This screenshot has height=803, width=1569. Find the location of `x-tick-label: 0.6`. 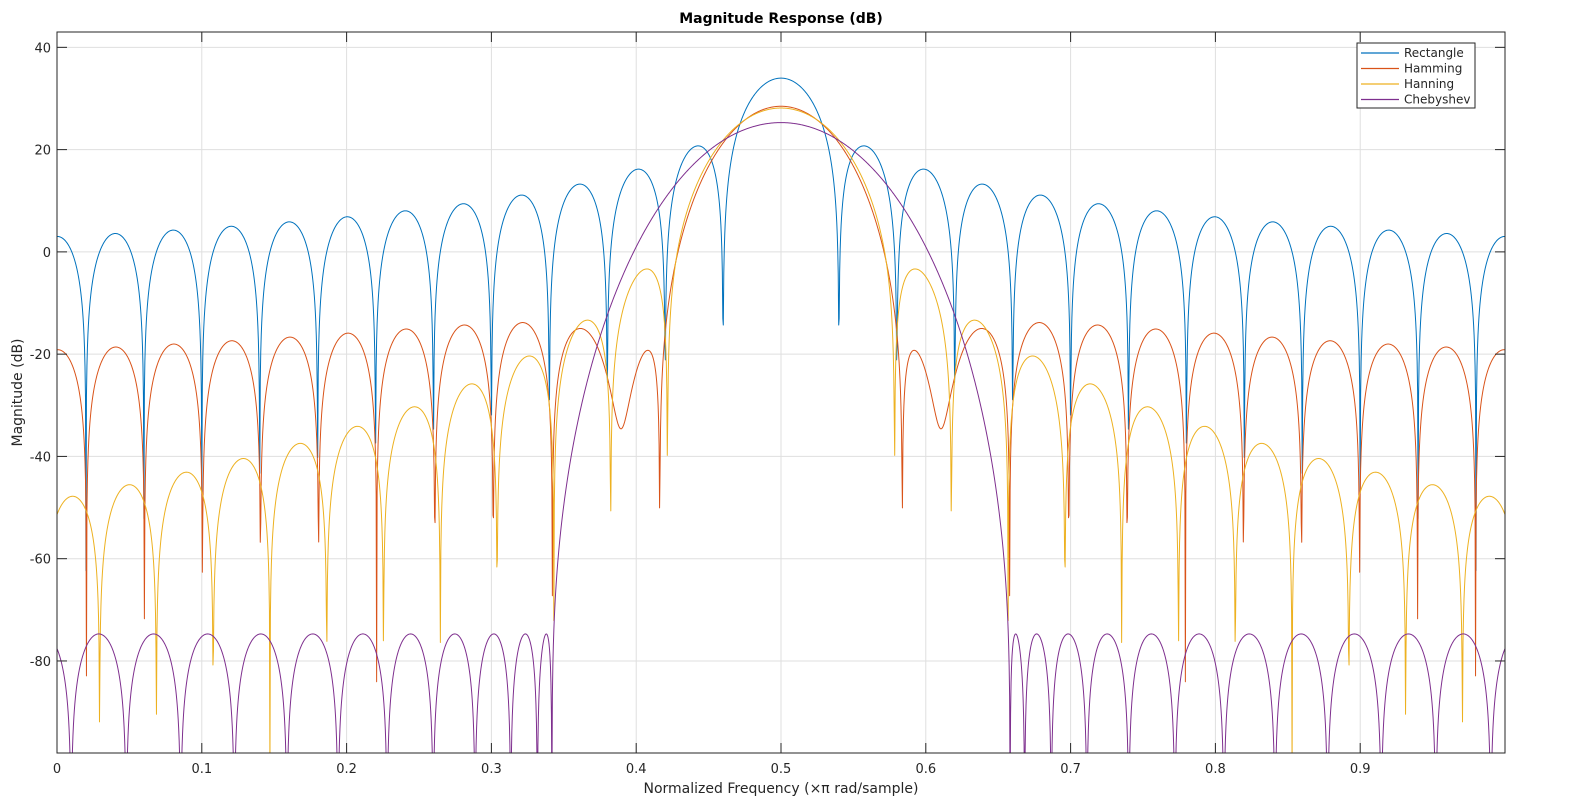

x-tick-label: 0.6 is located at coordinates (925, 769).